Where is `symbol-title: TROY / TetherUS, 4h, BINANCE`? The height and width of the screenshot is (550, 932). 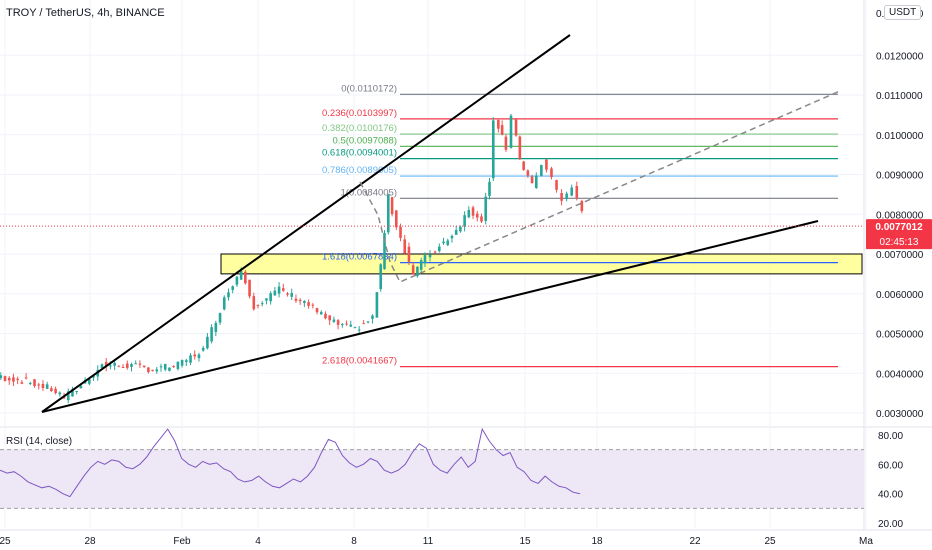 symbol-title: TROY / TetherUS, 4h, BINANCE is located at coordinates (85, 13).